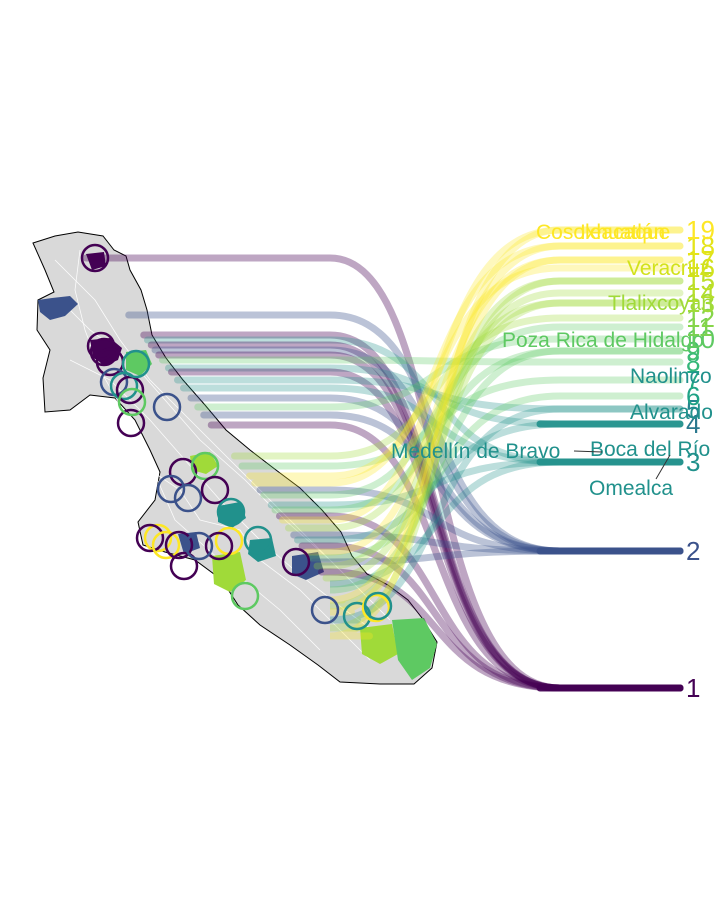  I want to click on municipal-boundary, so click(197, 450).